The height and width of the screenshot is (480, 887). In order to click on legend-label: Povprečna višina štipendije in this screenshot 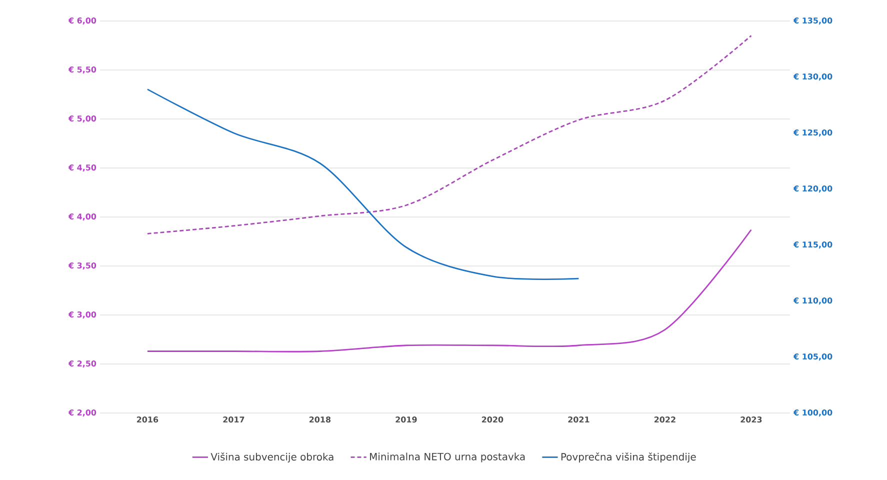, I will do `click(628, 457)`.